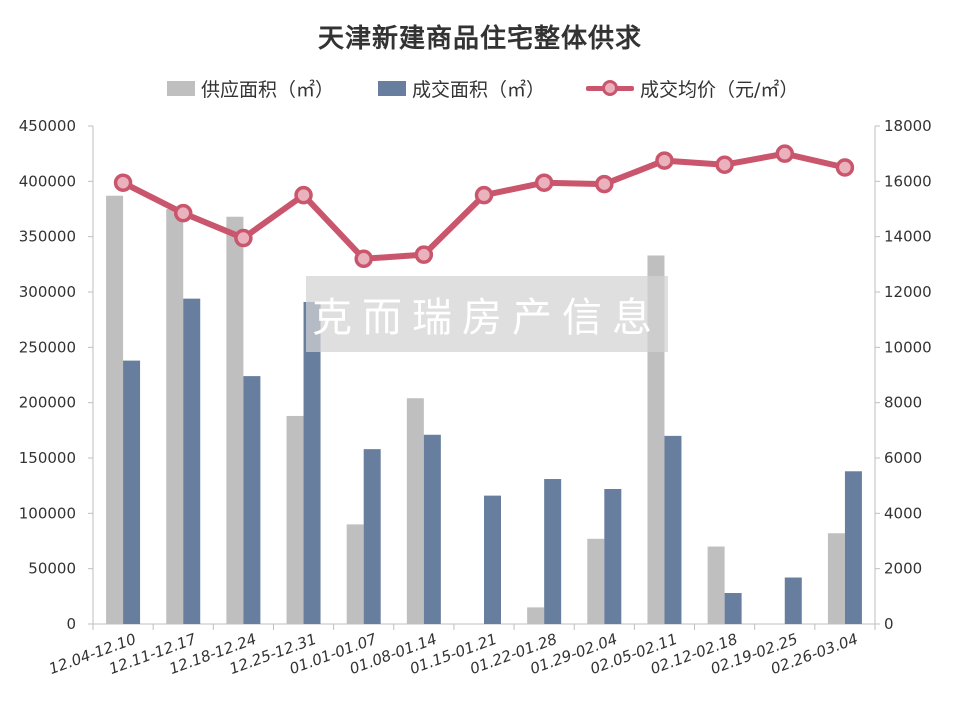 The width and height of the screenshot is (960, 720). I want to click on legend-item-price: 成交均价（元/㎡）, so click(692, 88).